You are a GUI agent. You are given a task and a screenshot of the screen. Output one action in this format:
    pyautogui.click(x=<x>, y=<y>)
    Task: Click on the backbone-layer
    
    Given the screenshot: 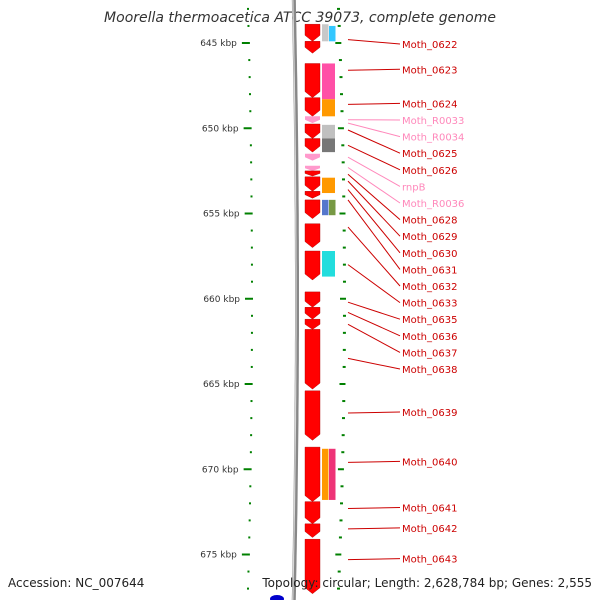 What is the action you would take?
    pyautogui.click(x=284, y=300)
    